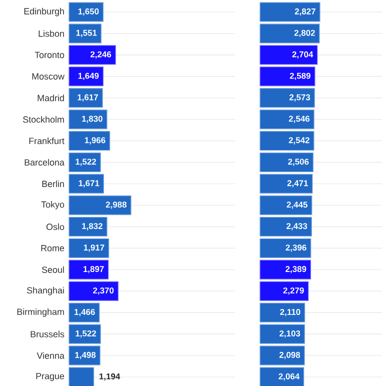  What do you see at coordinates (44, 12) in the screenshot?
I see `y-tick-label: Edinburgh` at bounding box center [44, 12].